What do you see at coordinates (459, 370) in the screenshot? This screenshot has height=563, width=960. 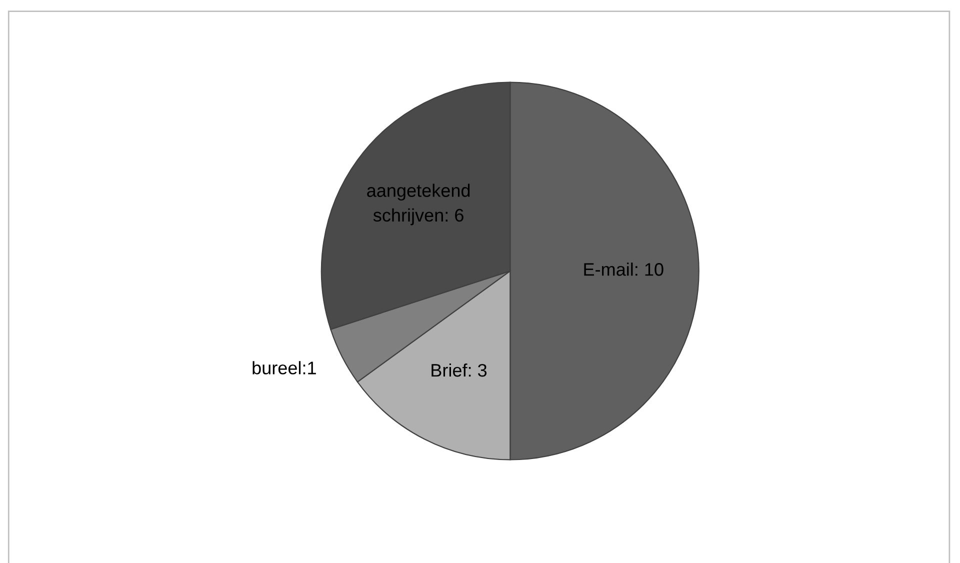 I see `slice-label: Brief: 3` at bounding box center [459, 370].